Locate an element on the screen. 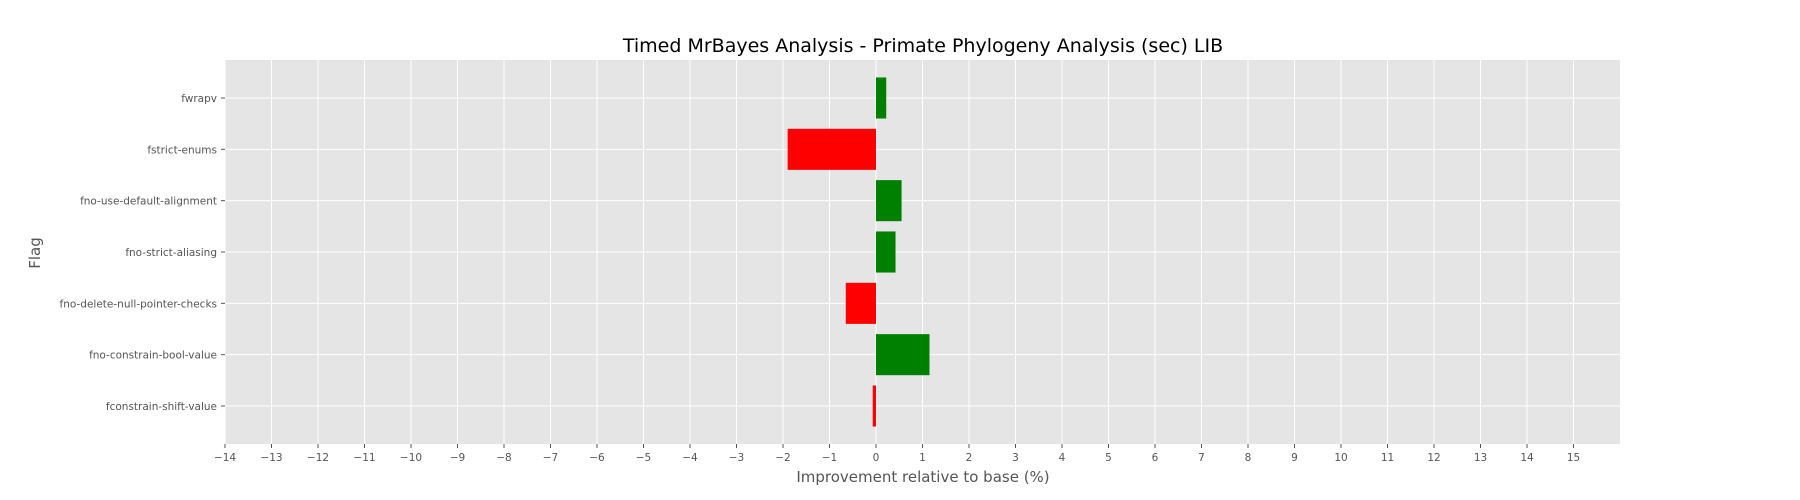 The width and height of the screenshot is (1800, 500). x-tick-label: 9 is located at coordinates (1294, 458).